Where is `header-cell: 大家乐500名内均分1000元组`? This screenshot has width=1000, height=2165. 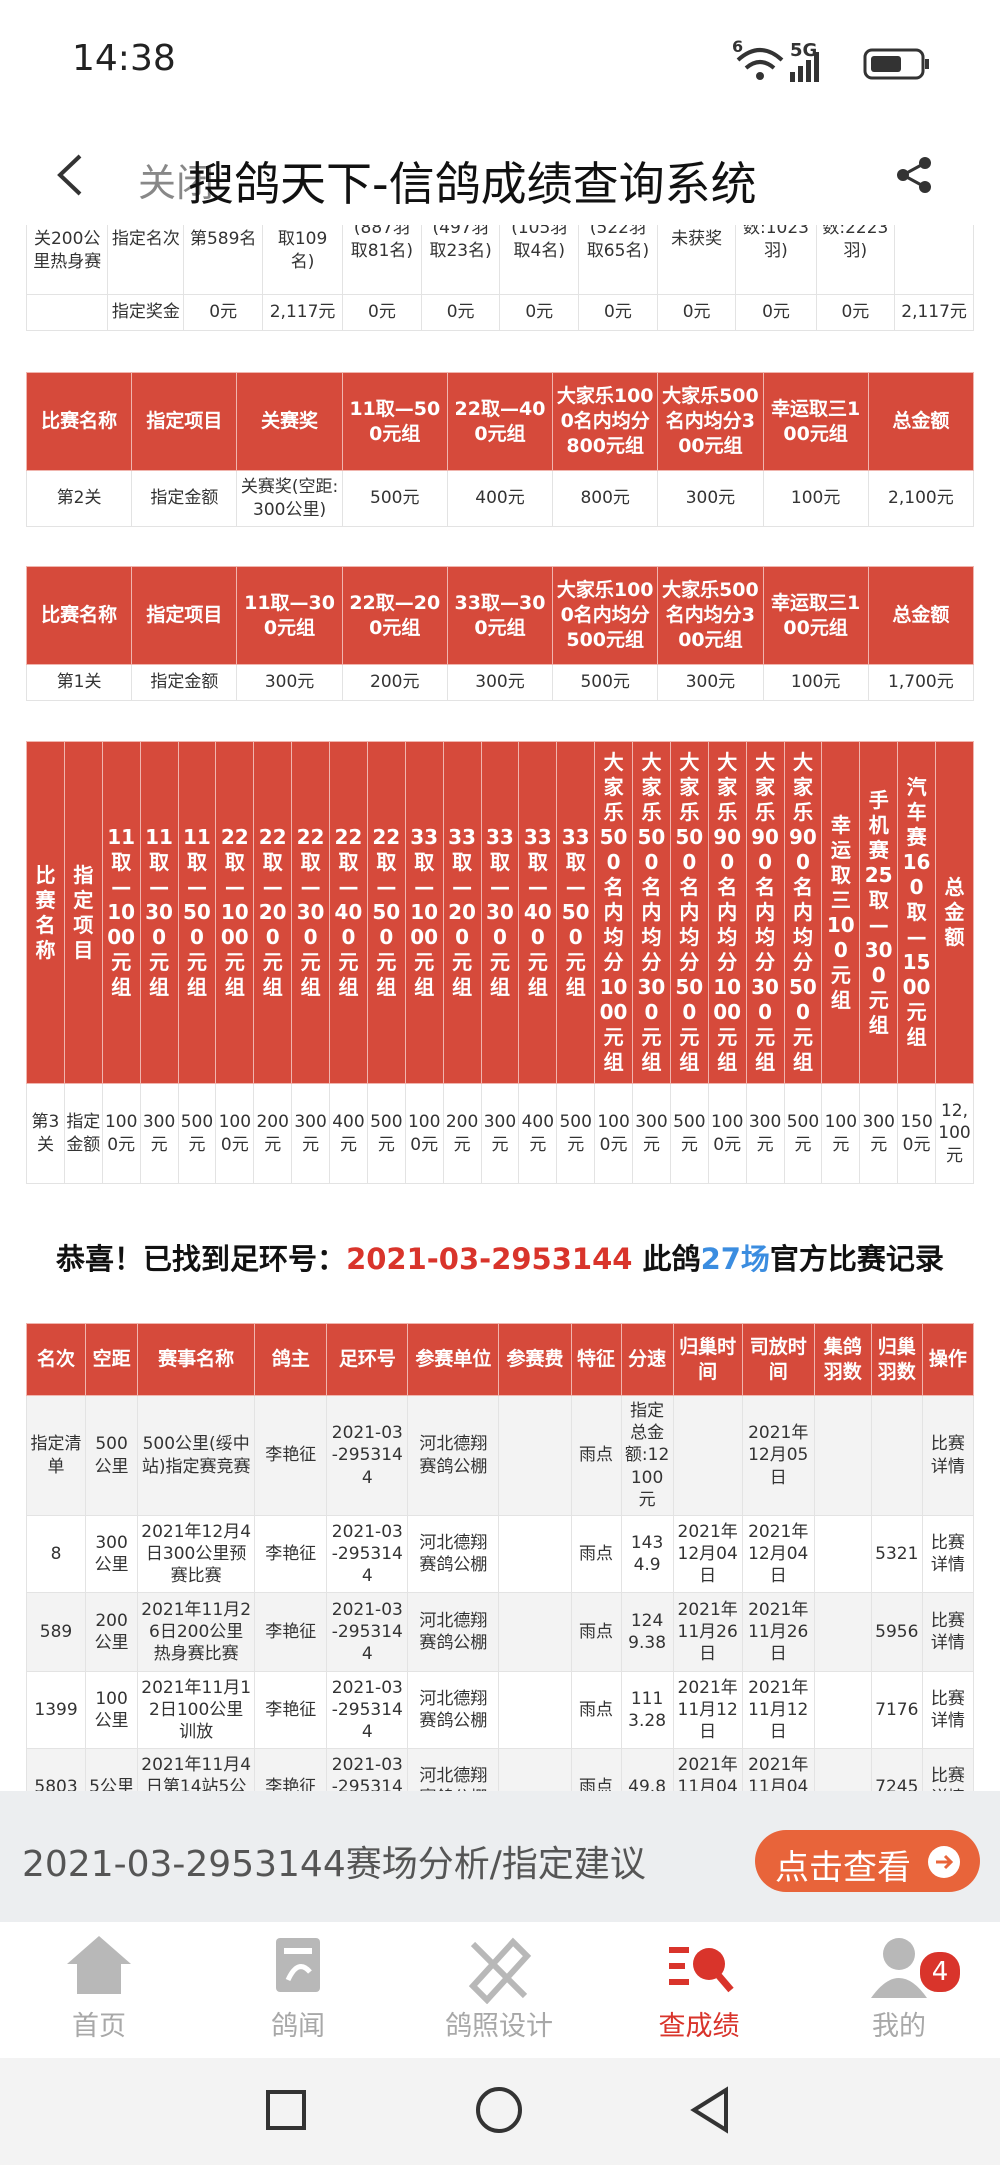
header-cell: 大家乐500名内均分1000元组 is located at coordinates (613, 912).